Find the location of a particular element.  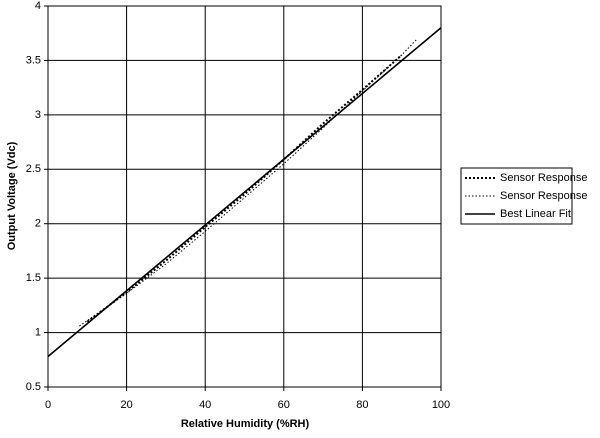

legend-label: Best Linear Fit is located at coordinates (535, 214).